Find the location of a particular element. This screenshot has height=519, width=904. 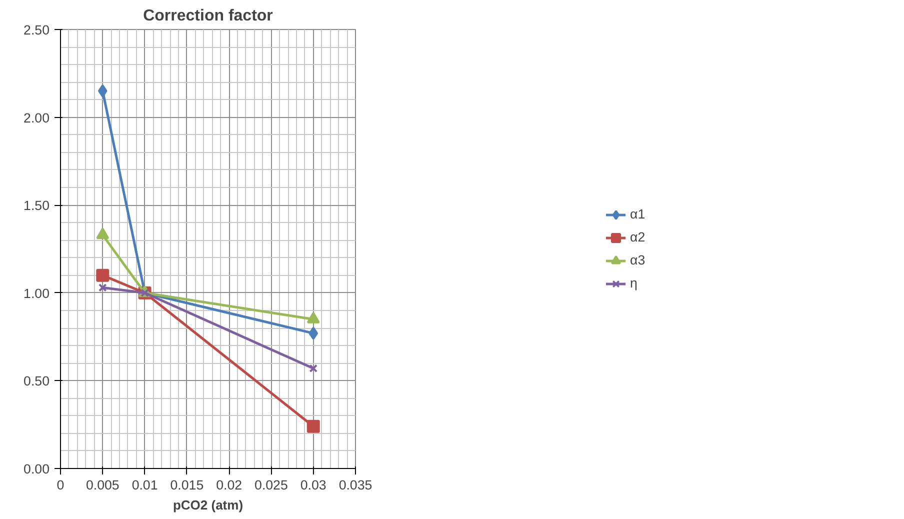

y-tick-label: 0.50 is located at coordinates (37, 381).